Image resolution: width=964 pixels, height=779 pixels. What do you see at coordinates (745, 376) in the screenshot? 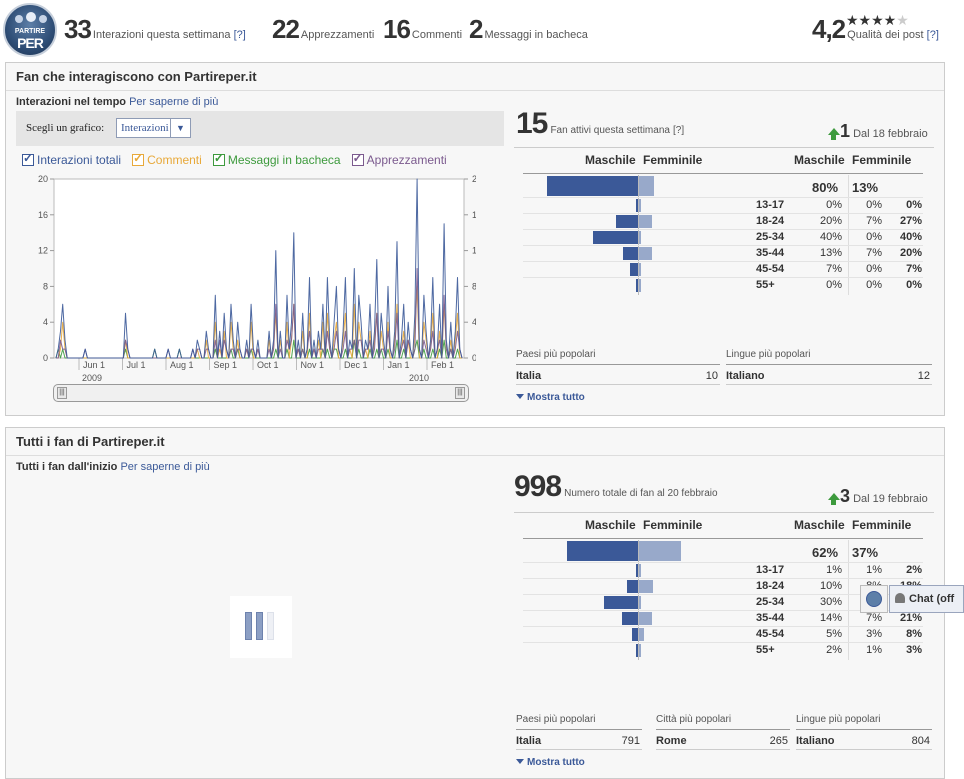
I see `popular-name: Italiano` at bounding box center [745, 376].